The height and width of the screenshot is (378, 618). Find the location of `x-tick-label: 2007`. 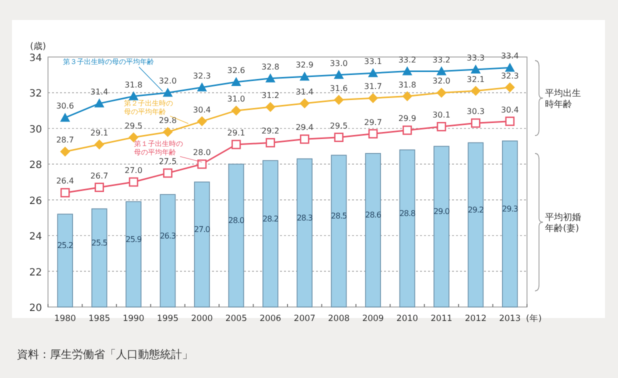

x-tick-label: 2007 is located at coordinates (305, 319).